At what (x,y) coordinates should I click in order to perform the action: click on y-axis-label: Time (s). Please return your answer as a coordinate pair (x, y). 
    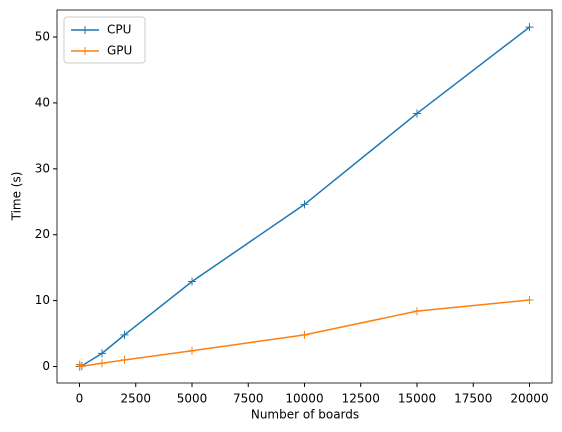
    Looking at the image, I should click on (17, 197).